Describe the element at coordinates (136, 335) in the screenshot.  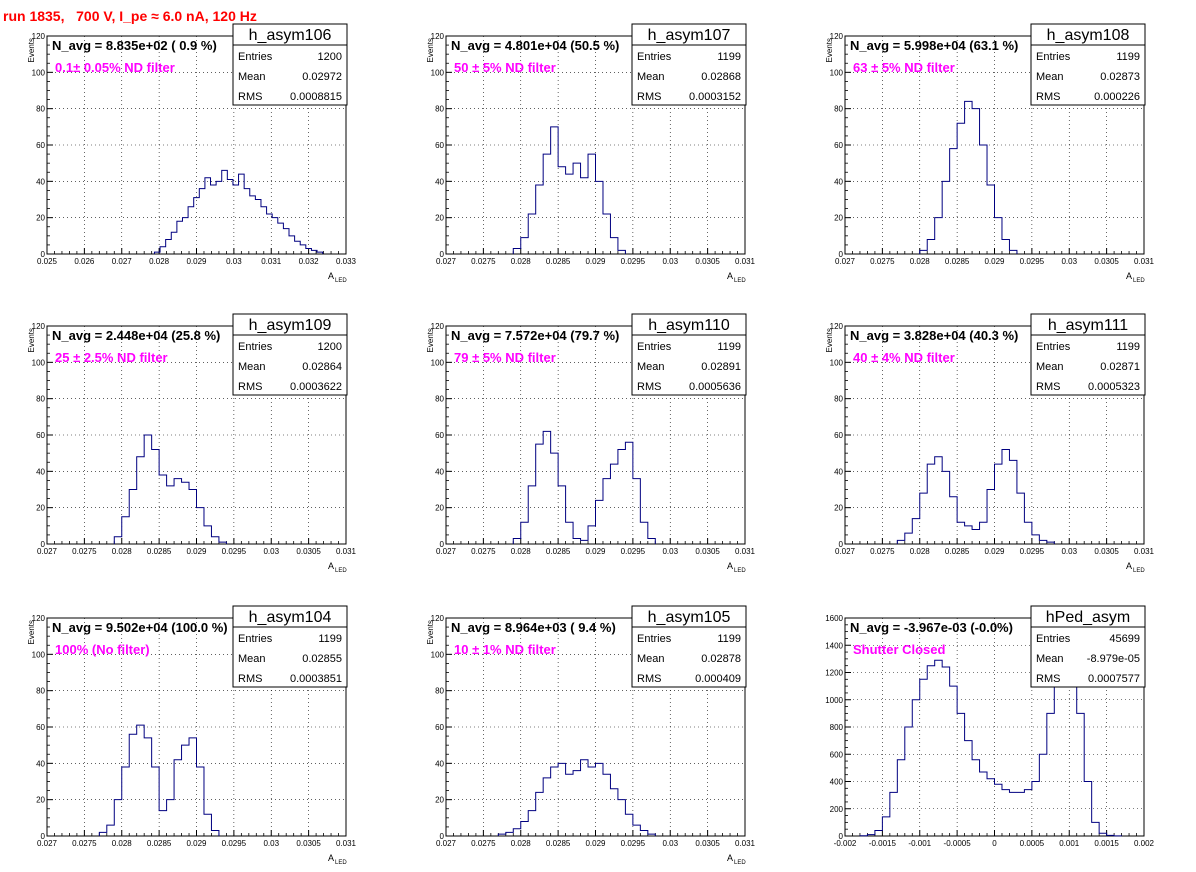
I see `navg-label: N_avg = 2.448e+04 (25.8 %)` at that location.